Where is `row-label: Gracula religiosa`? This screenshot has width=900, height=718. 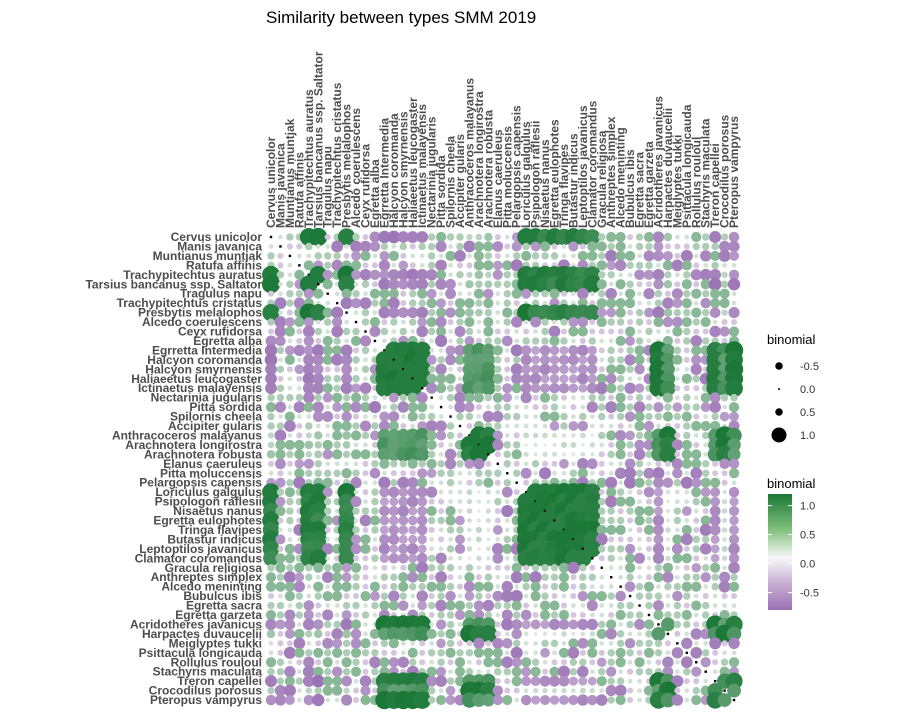
row-label: Gracula religiosa is located at coordinates (214, 568).